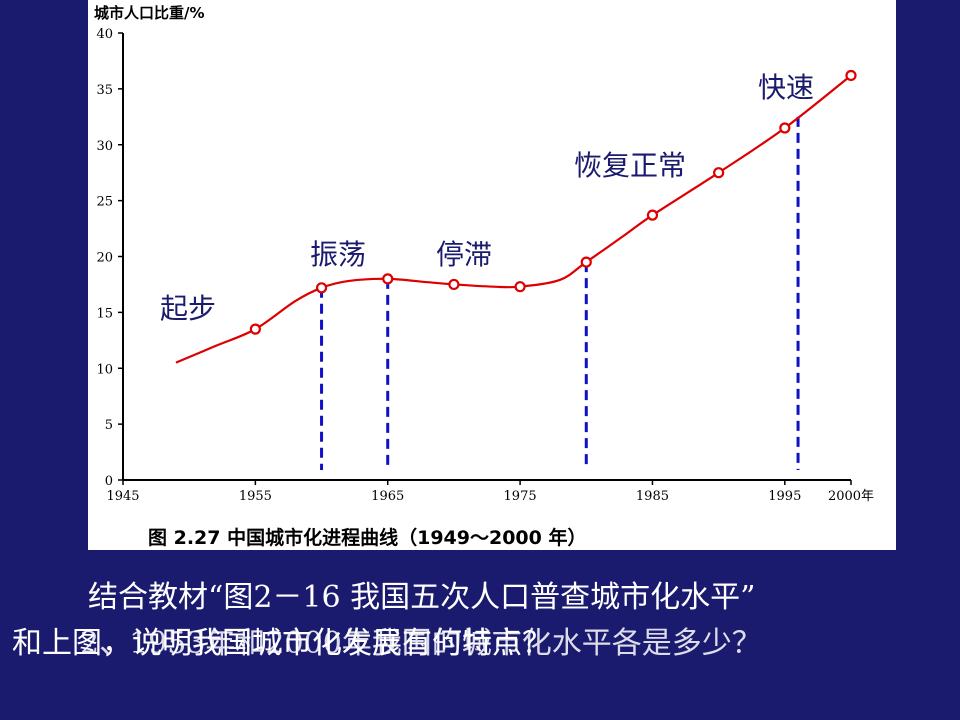 The image size is (960, 720). What do you see at coordinates (122, 496) in the screenshot?
I see `x-tick-label: 1945` at bounding box center [122, 496].